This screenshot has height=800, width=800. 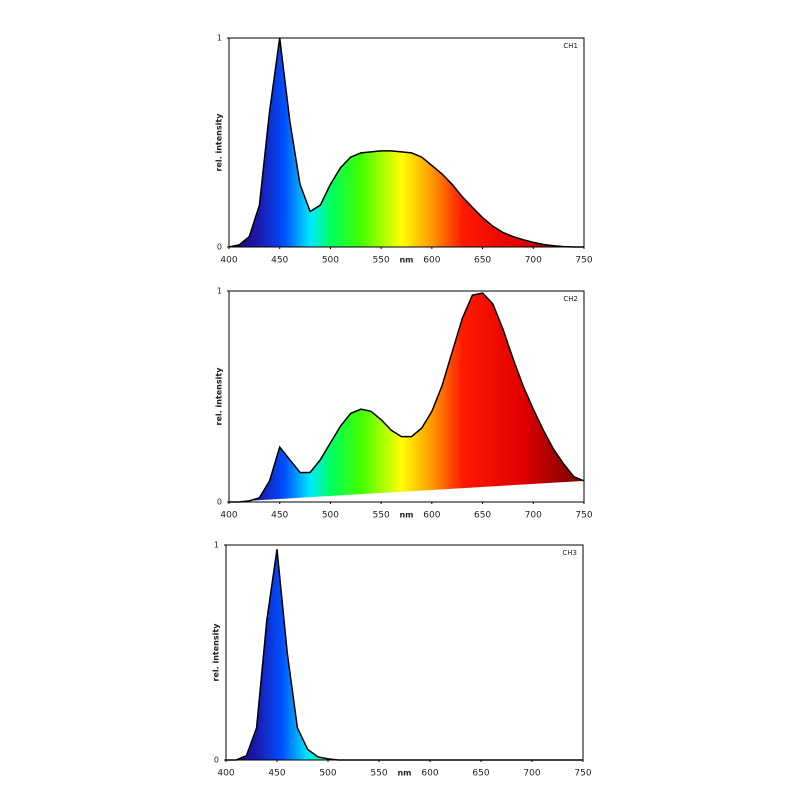 I want to click on panel-title: CH3, so click(x=569, y=553).